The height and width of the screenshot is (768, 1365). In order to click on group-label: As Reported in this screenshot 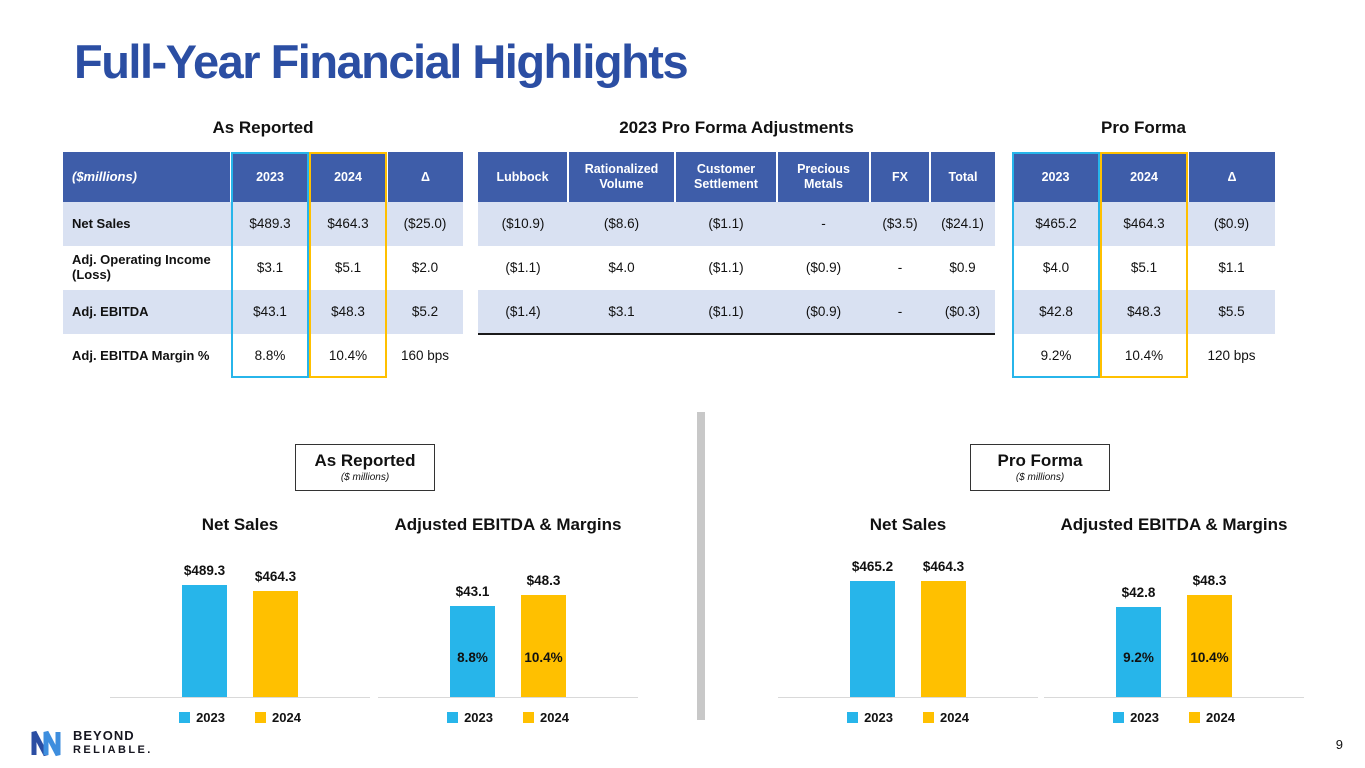, I will do `click(365, 461)`.